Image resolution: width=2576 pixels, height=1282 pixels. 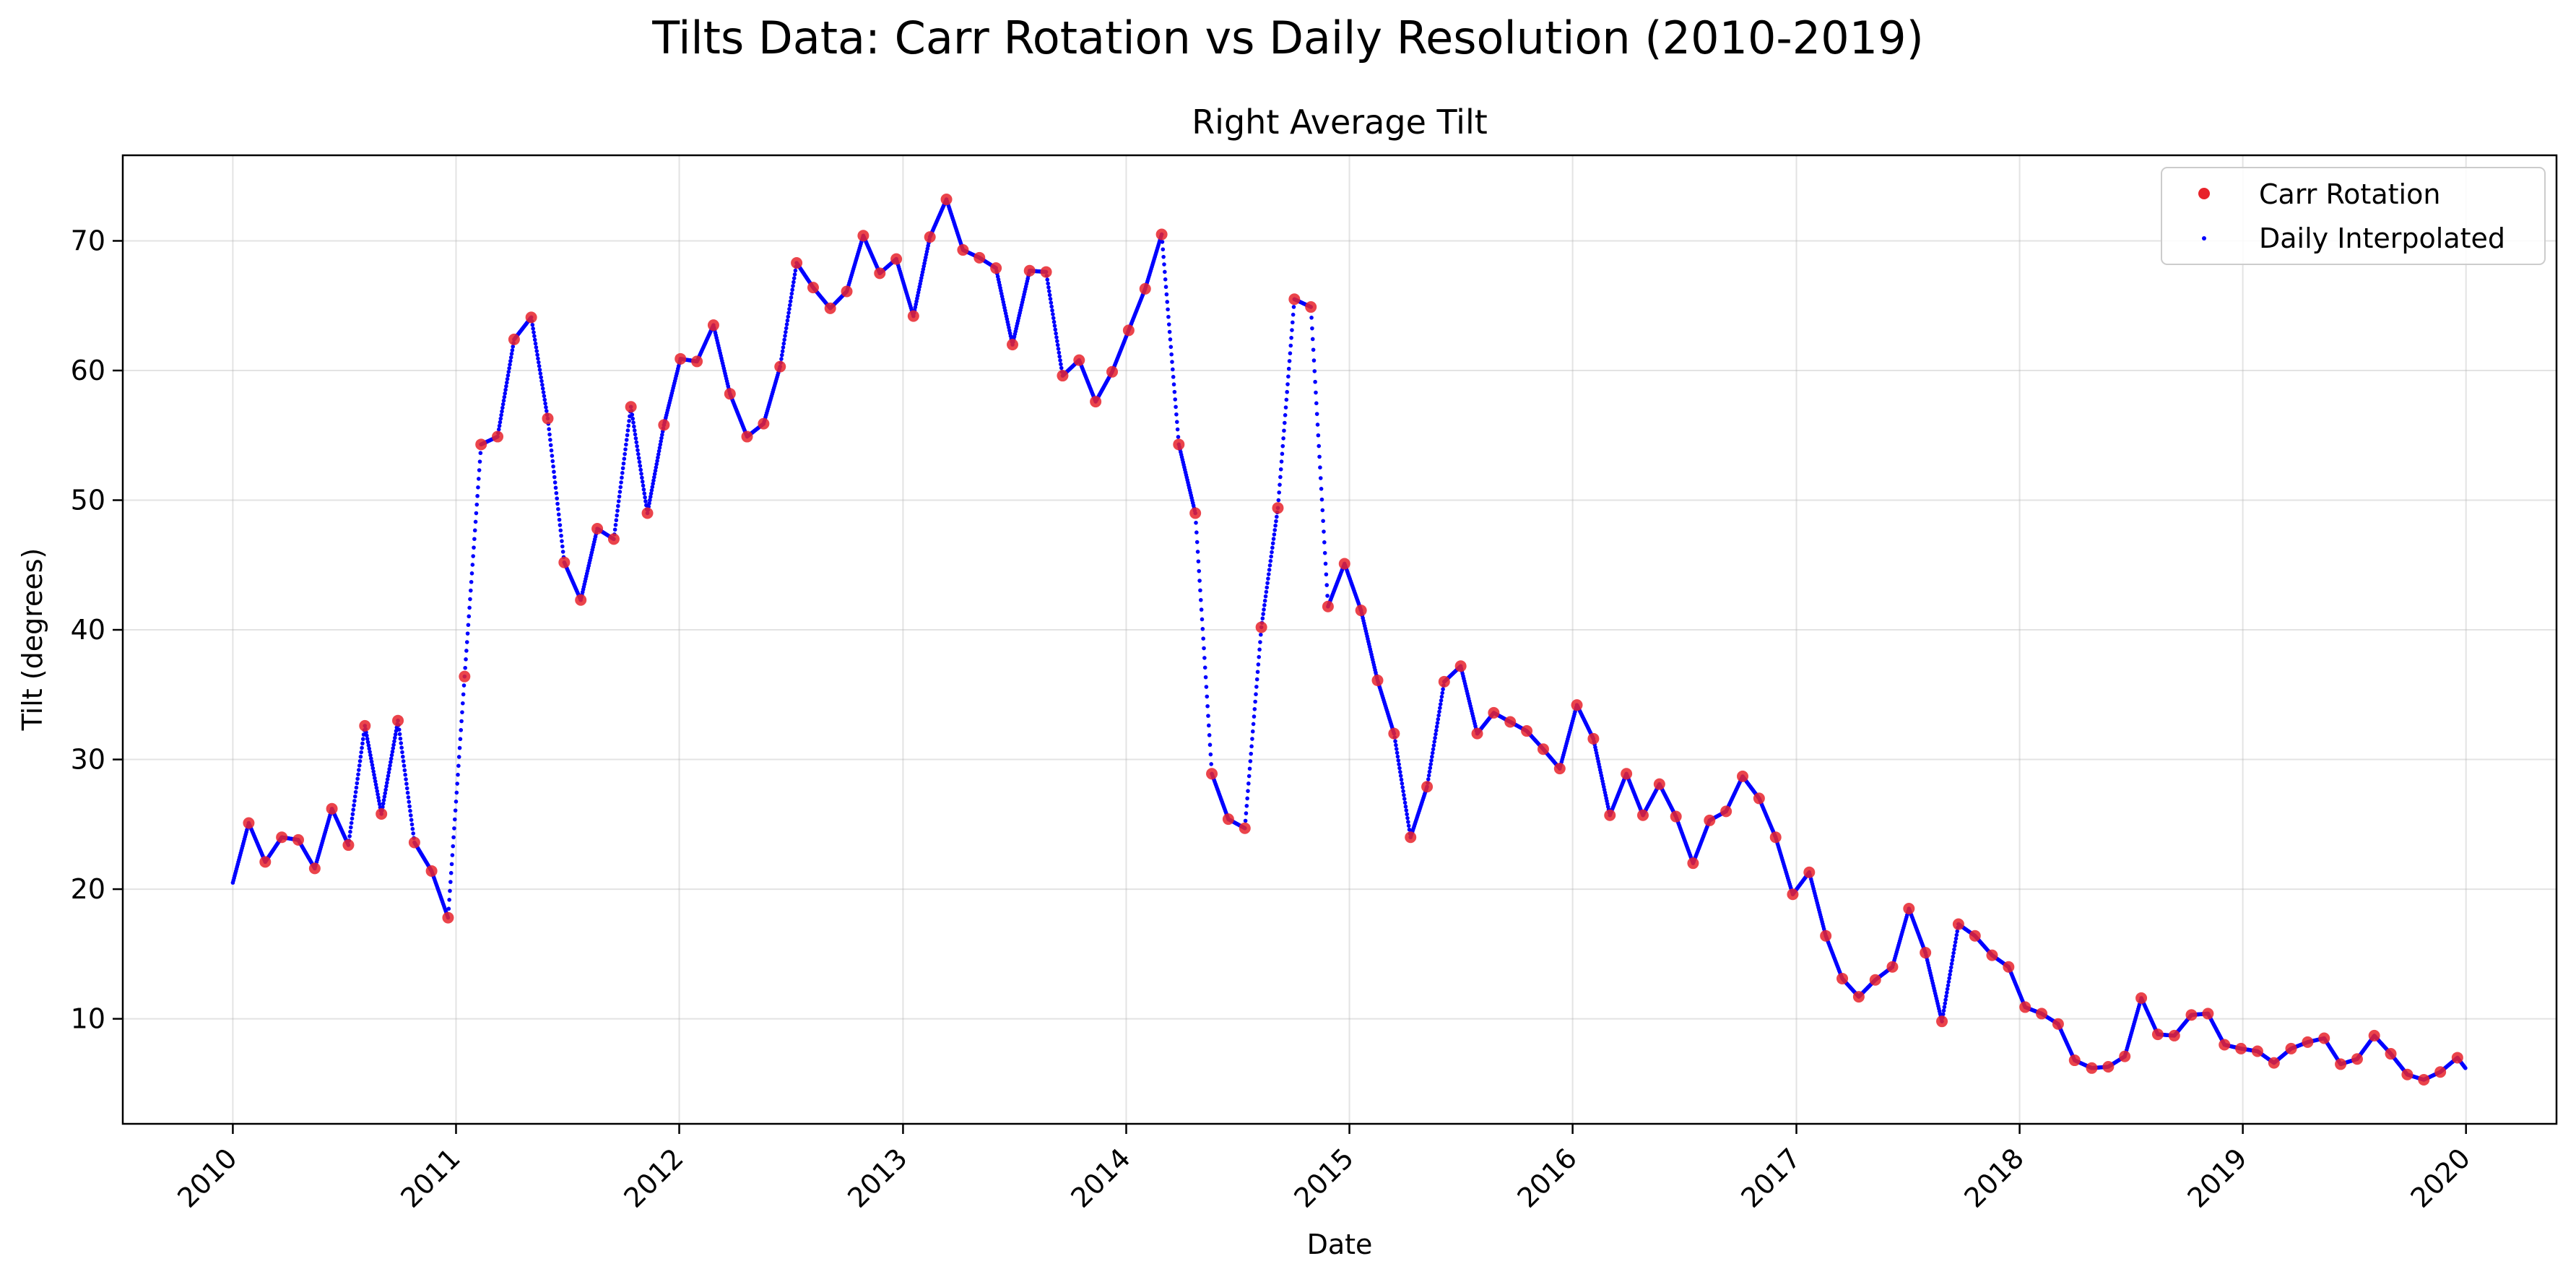 I want to click on x-tick-label: 2015, so click(x=1324, y=1178).